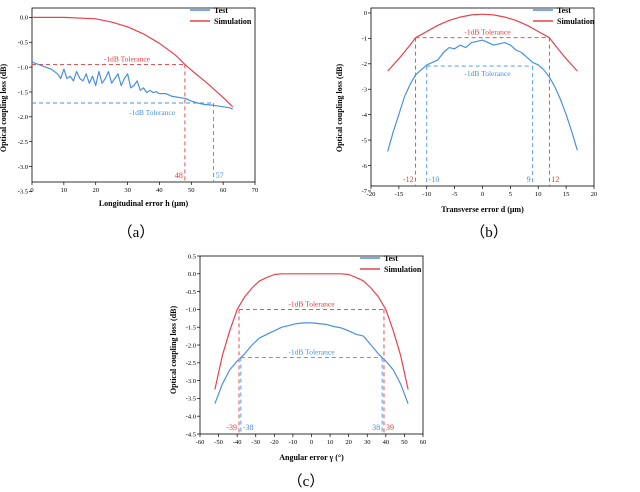  Describe the element at coordinates (364, 140) in the screenshot. I see `y-tick-label: -5` at that location.